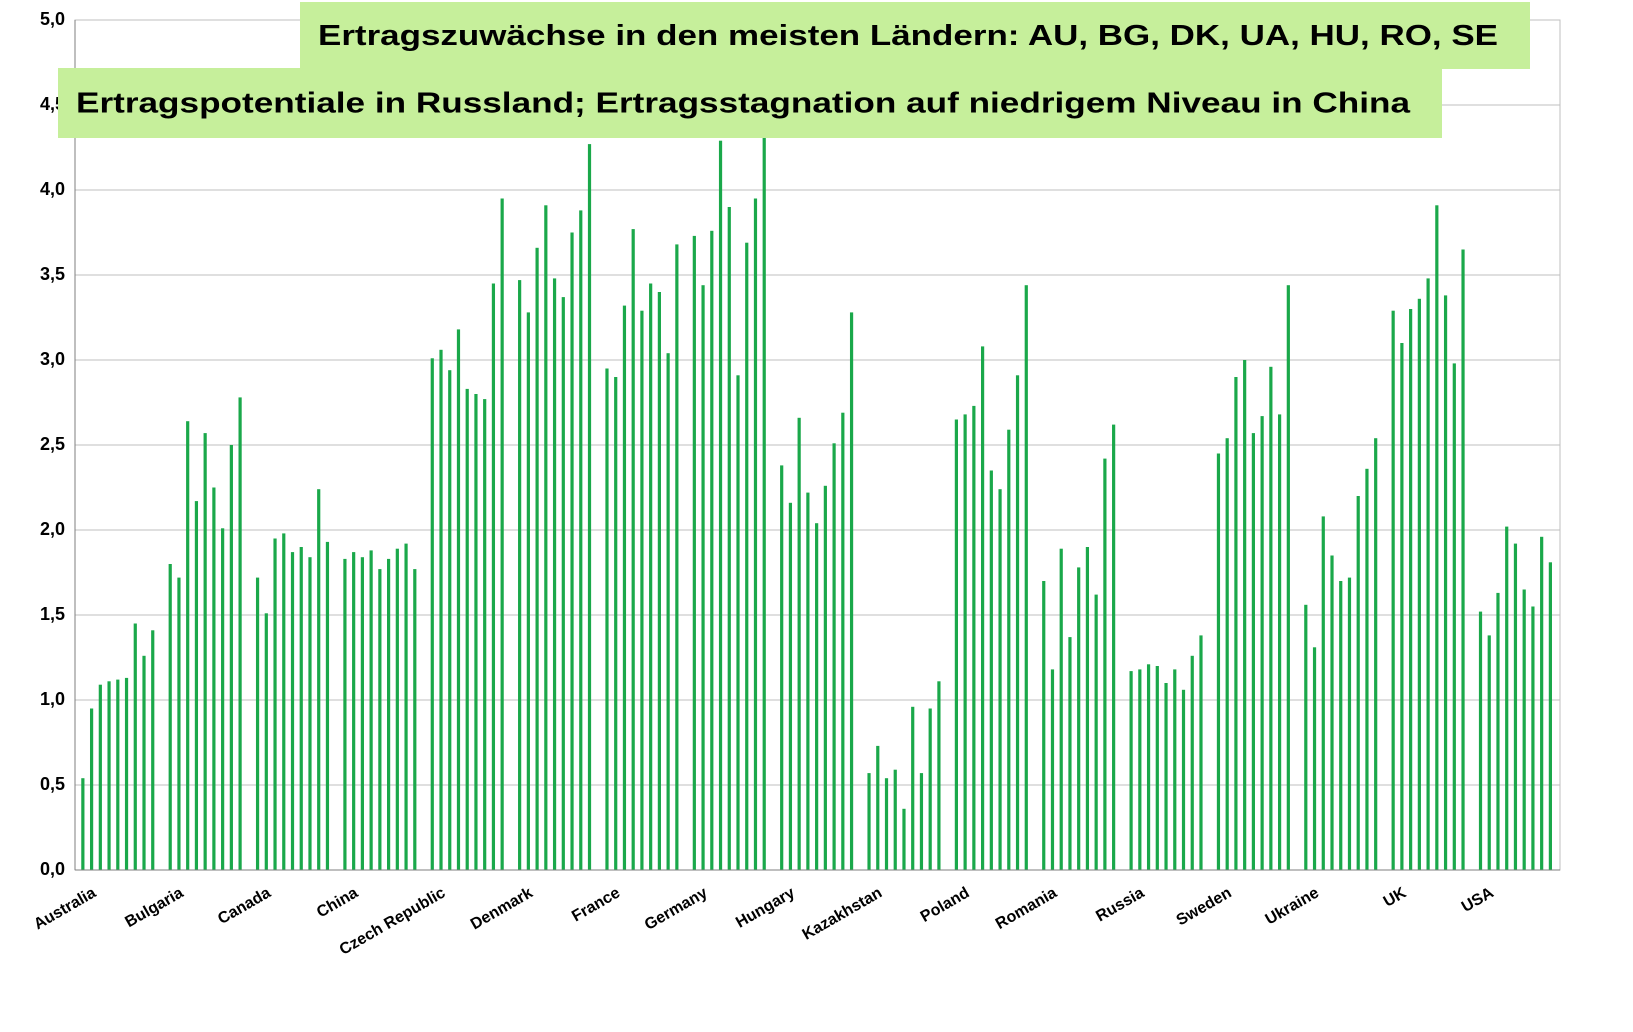 This screenshot has width=1633, height=1032. What do you see at coordinates (337, 902) in the screenshot?
I see `x-tick-label: China` at bounding box center [337, 902].